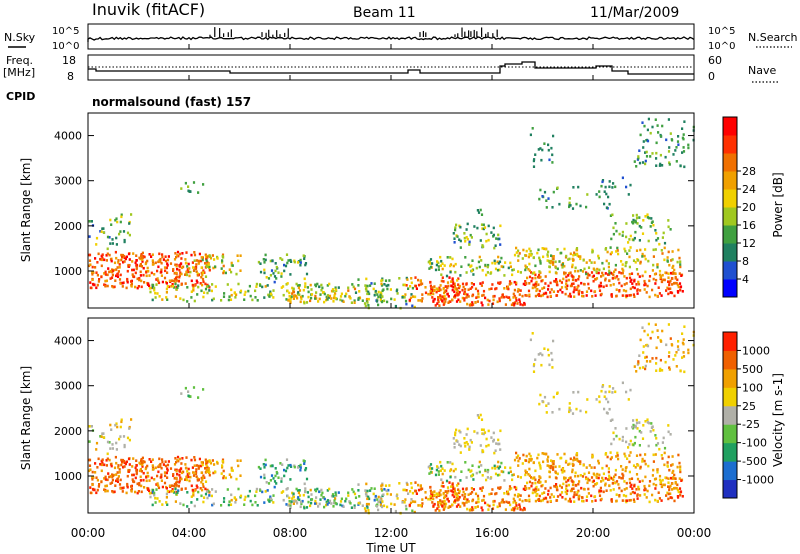 The width and height of the screenshot is (800, 554). What do you see at coordinates (19, 60) in the screenshot?
I see `freq-label-line1: Freq.` at bounding box center [19, 60].